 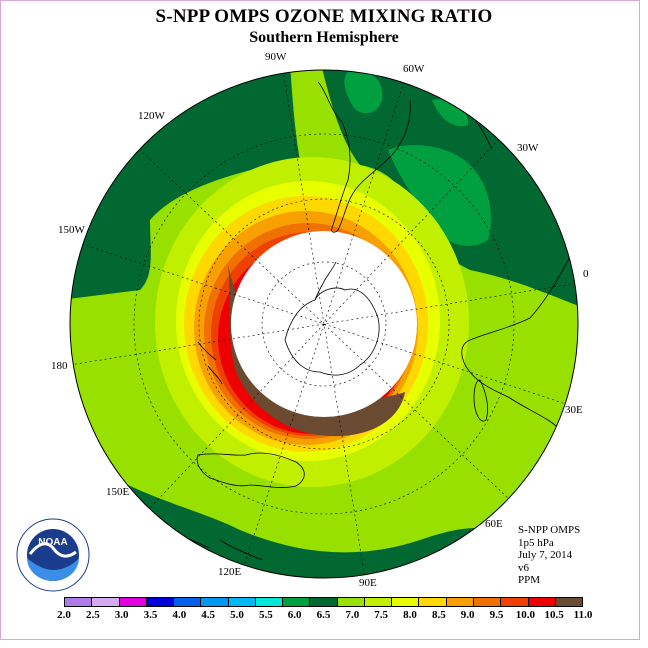 I want to click on lon-label-150w: 150W, so click(x=71, y=230).